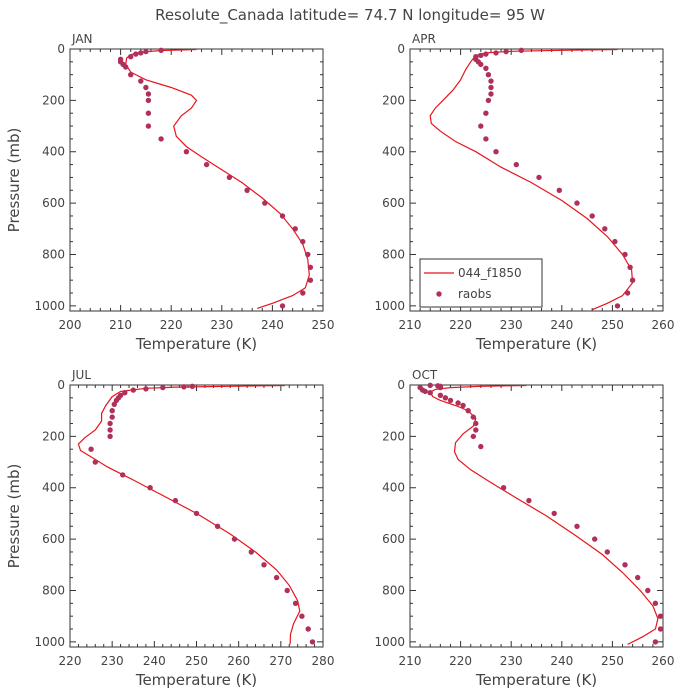 This screenshot has height=700, width=700. Describe the element at coordinates (53, 590) in the screenshot. I see `y-tick-label: 800` at that location.